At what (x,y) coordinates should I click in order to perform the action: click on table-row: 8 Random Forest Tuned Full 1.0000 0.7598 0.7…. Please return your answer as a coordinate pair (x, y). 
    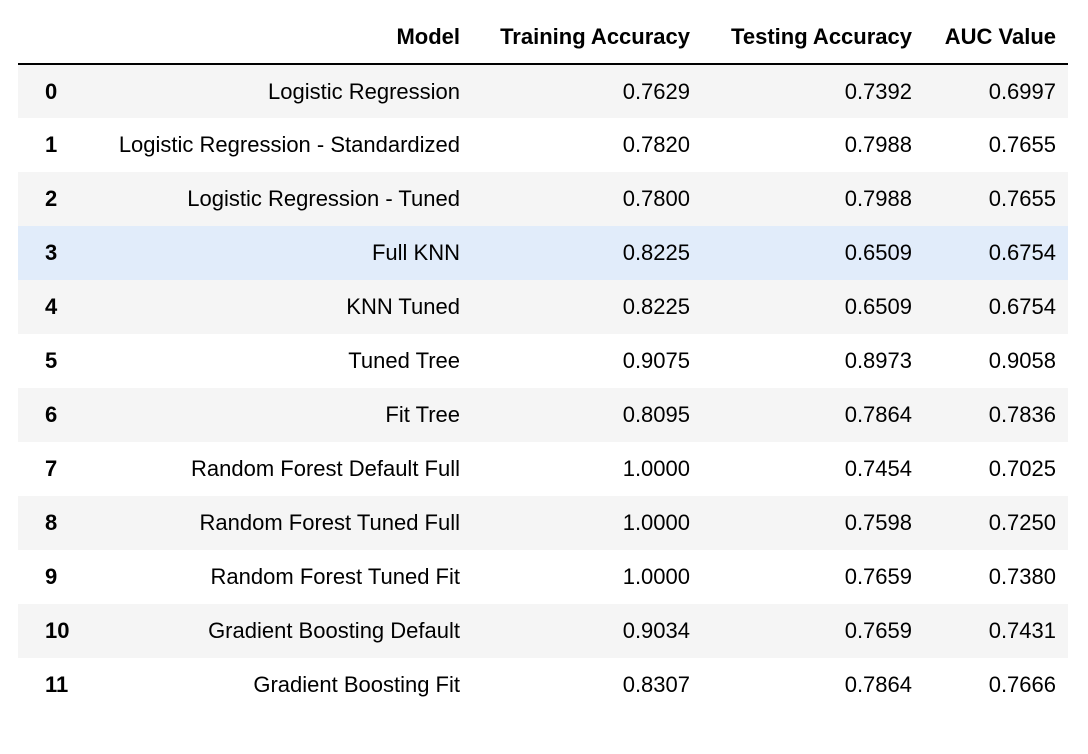
    Looking at the image, I should click on (543, 523).